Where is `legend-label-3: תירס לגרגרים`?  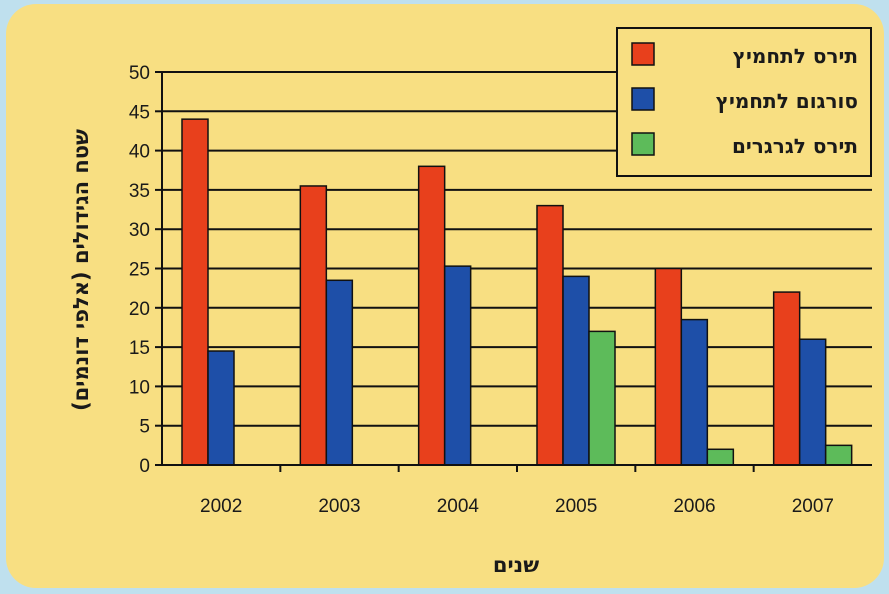 legend-label-3: תירס לגרגרים is located at coordinates (795, 146).